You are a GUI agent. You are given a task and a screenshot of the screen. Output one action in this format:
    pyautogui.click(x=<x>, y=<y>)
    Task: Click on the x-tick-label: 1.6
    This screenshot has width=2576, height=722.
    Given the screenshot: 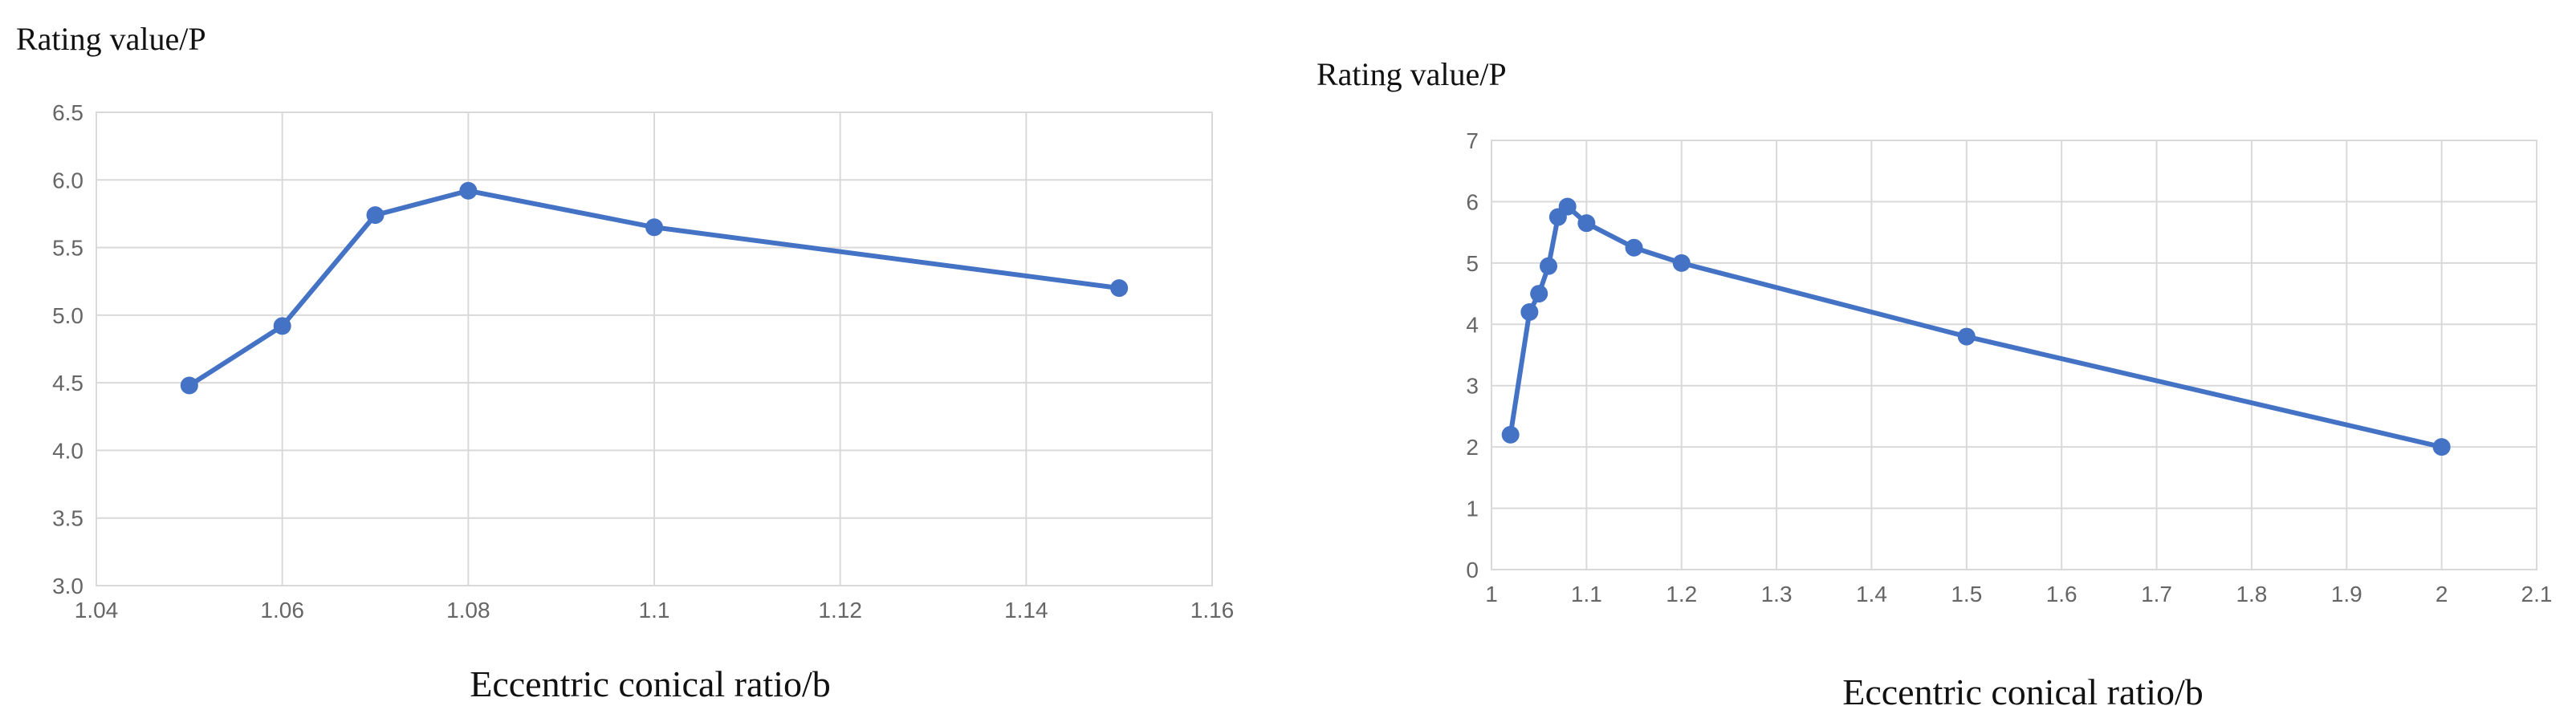 What is the action you would take?
    pyautogui.click(x=2061, y=594)
    